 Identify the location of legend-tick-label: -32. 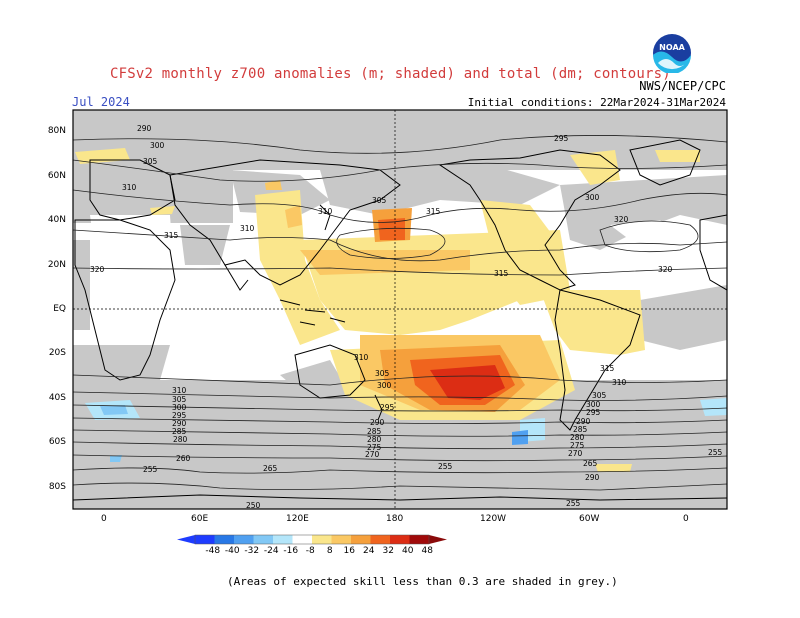
(251, 551).